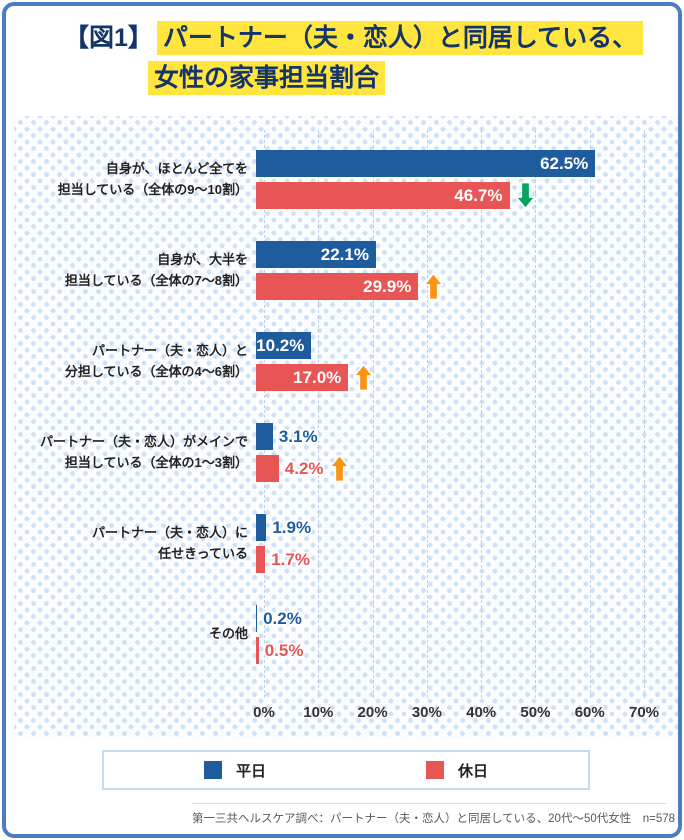 This screenshot has height=840, width=684. Describe the element at coordinates (234, 770) in the screenshot. I see `legend-item-weekday: 平日` at that location.